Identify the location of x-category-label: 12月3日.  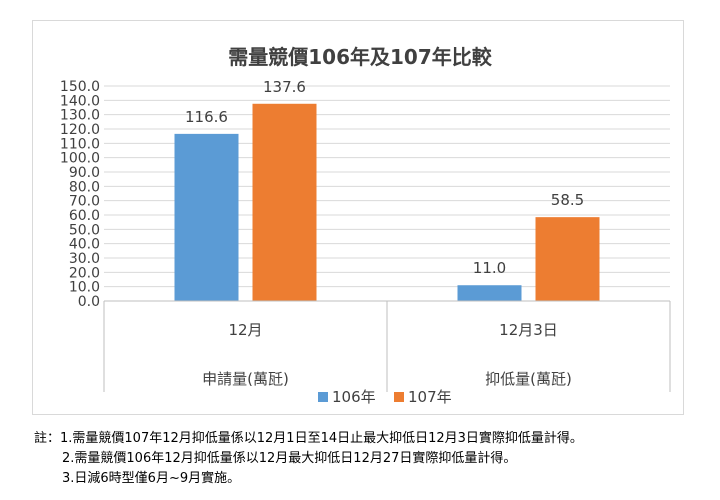
(528, 330).